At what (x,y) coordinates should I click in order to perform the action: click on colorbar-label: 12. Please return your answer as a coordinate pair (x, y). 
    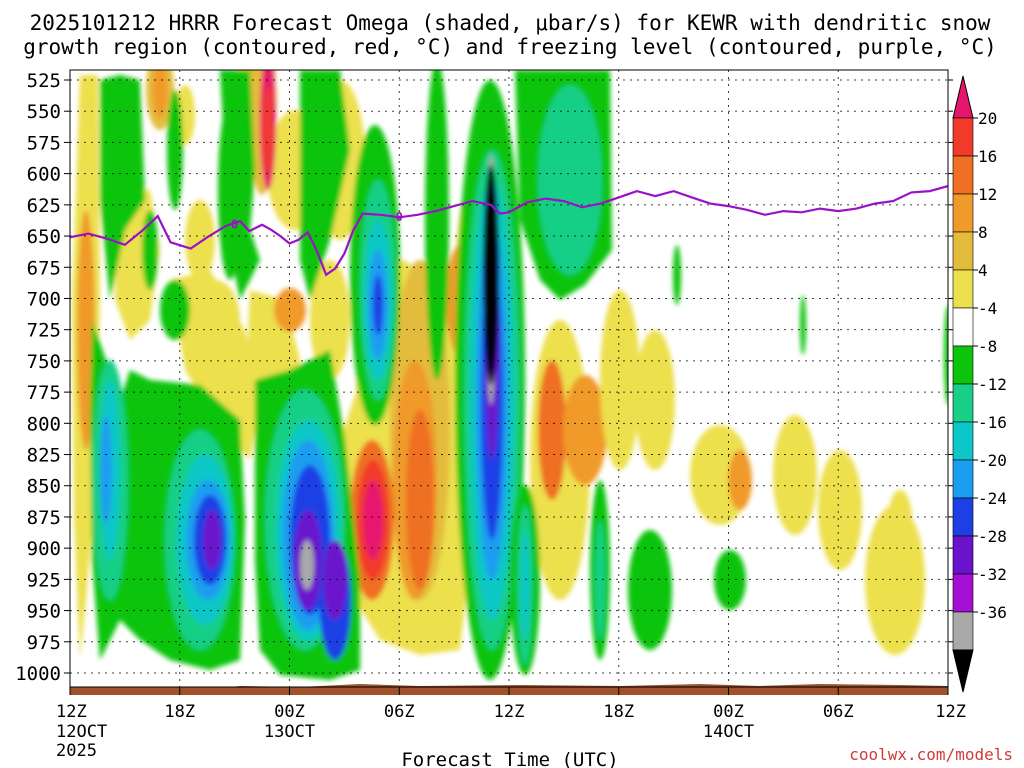
    Looking at the image, I should click on (987, 194).